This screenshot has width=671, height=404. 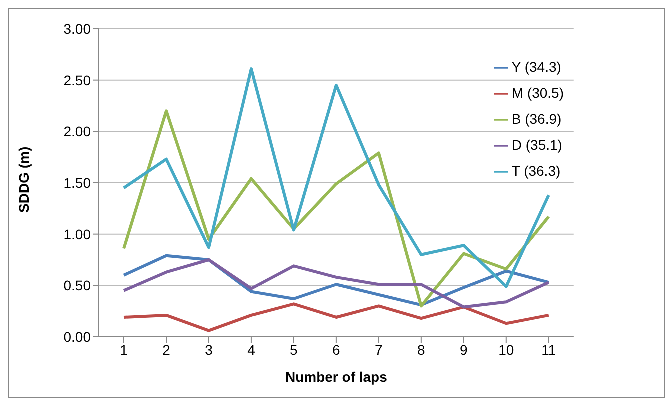 I want to click on x-tick-label: 6, so click(x=336, y=350).